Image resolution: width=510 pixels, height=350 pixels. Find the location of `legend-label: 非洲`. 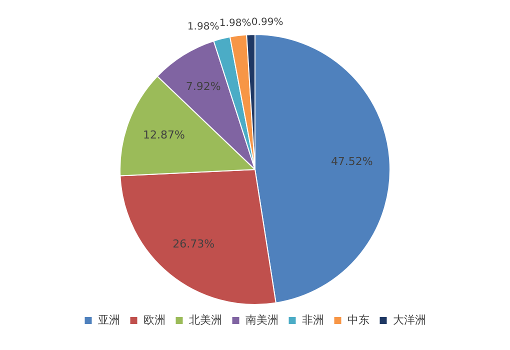

legend-label: 非洲 is located at coordinates (313, 319).